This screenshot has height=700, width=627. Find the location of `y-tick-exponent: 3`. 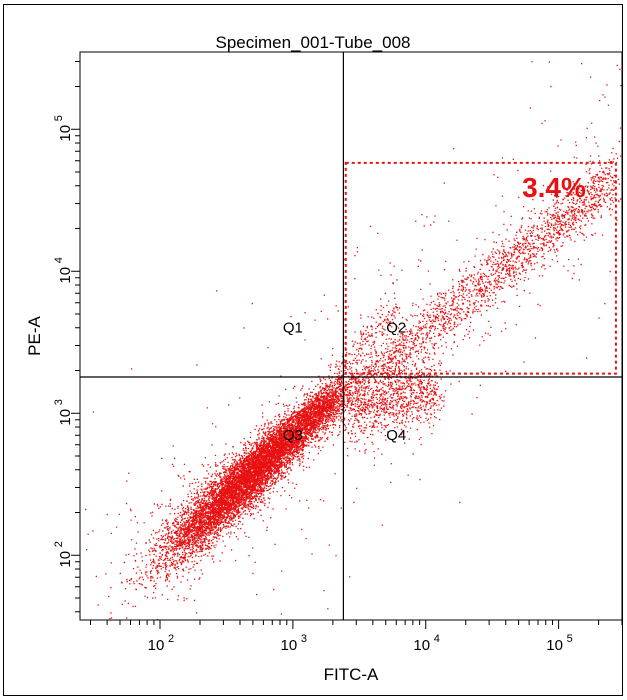

y-tick-exponent: 3 is located at coordinates (59, 402).